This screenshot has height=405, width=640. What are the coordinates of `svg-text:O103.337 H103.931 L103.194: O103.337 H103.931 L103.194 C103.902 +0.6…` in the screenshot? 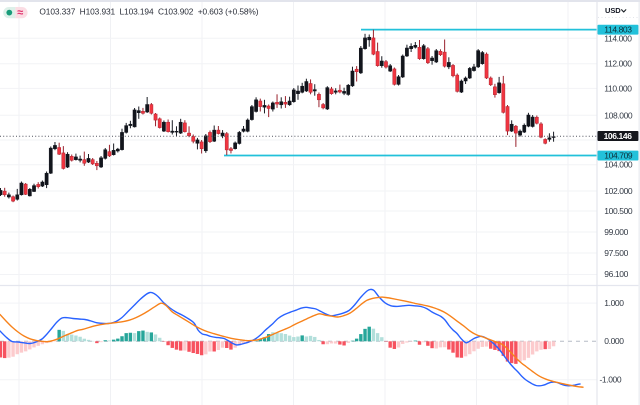 It's located at (148, 12).